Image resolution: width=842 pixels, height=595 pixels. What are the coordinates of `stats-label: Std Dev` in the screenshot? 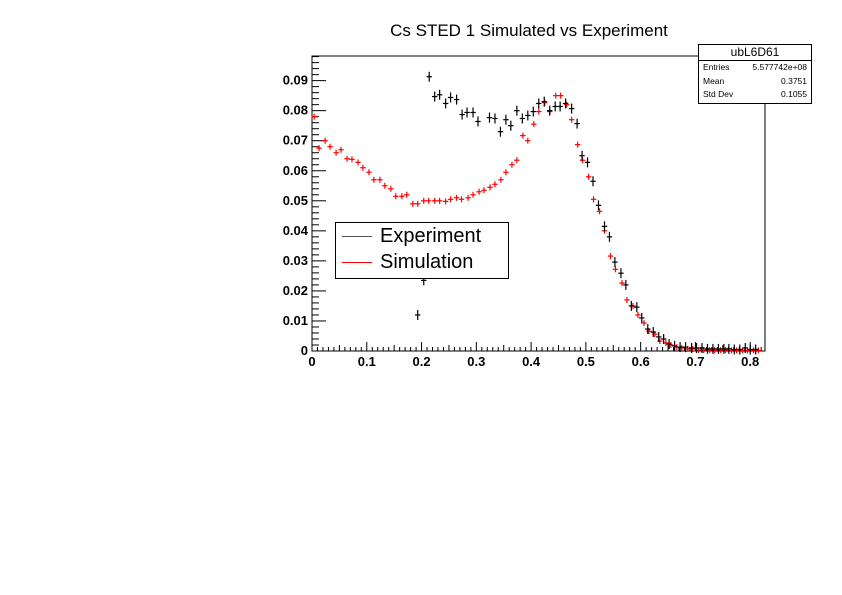 It's located at (718, 94).